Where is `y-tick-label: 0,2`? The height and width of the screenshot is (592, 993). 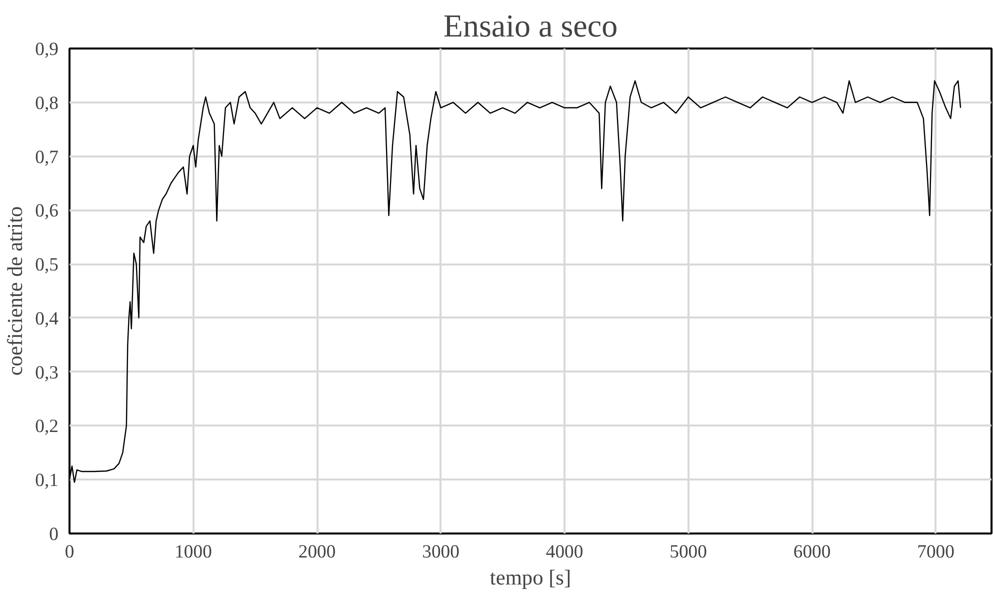
y-tick-label: 0,2 is located at coordinates (47, 427).